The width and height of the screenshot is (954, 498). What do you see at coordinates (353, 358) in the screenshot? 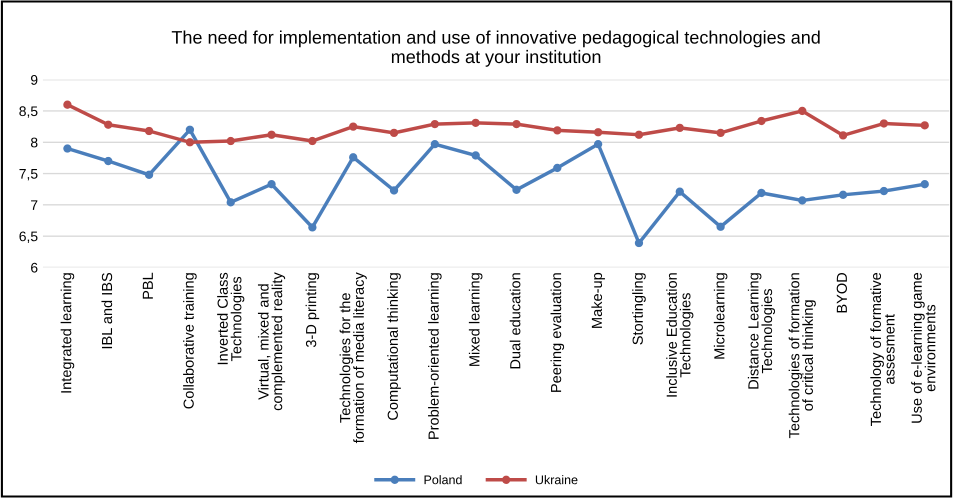
I see `x-tick-label: Technologies for the formation of media literacy` at bounding box center [353, 358].